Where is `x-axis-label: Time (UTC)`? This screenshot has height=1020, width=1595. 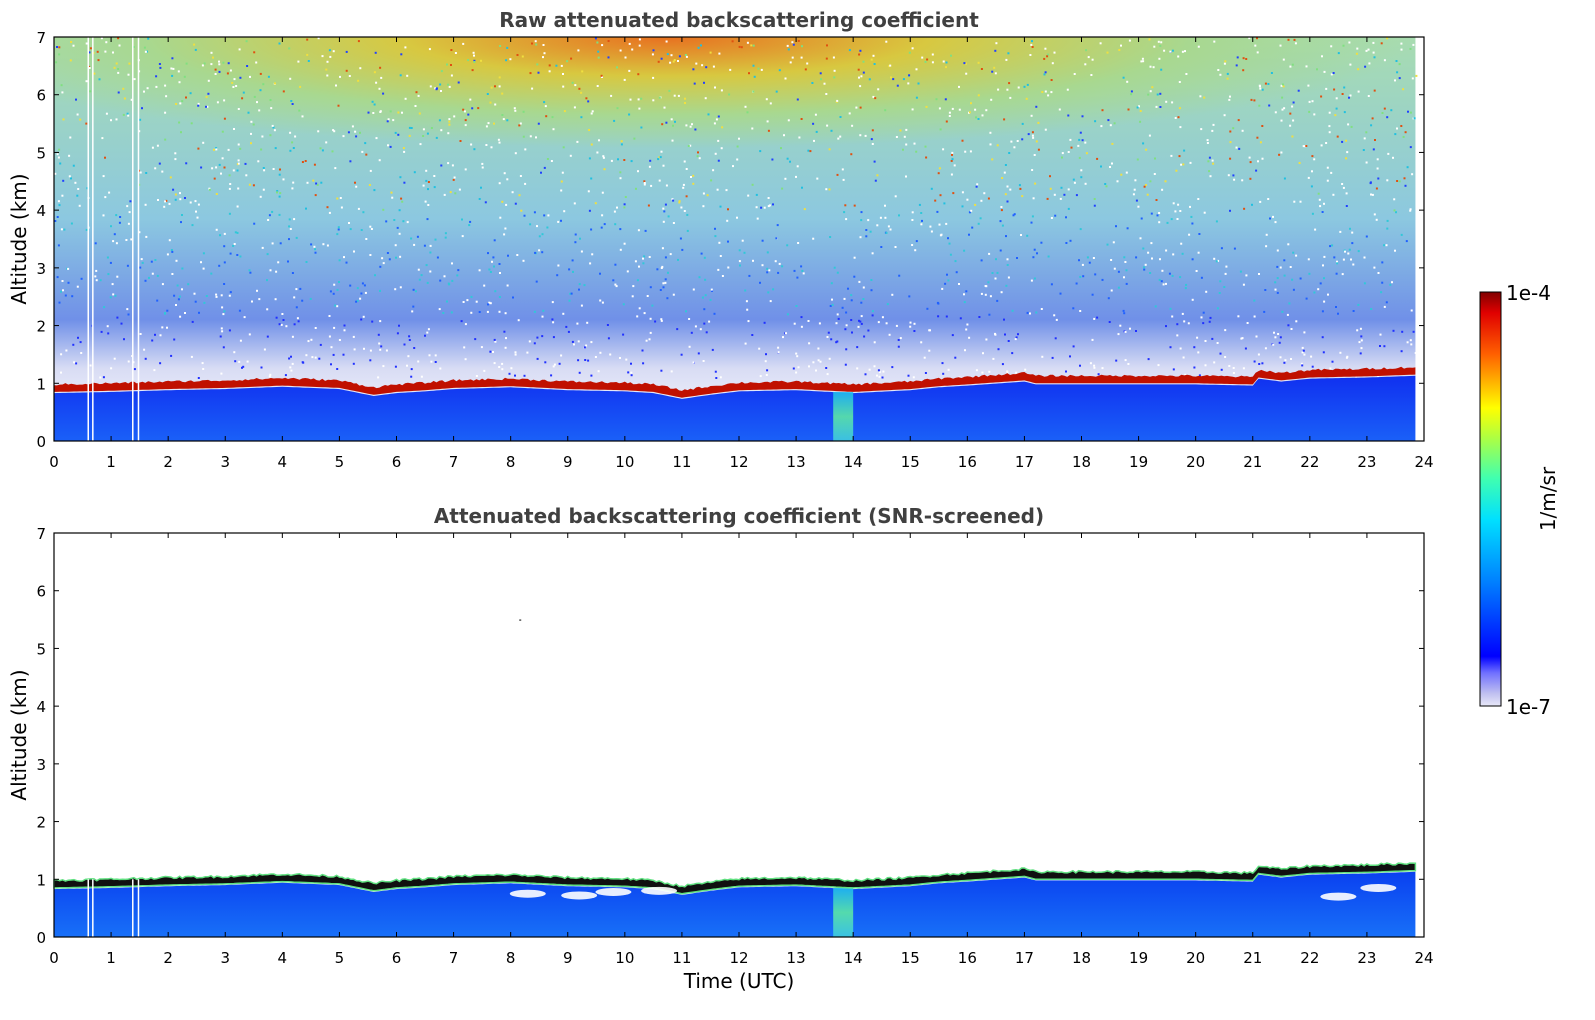
x-axis-label: Time (UTC) is located at coordinates (739, 981).